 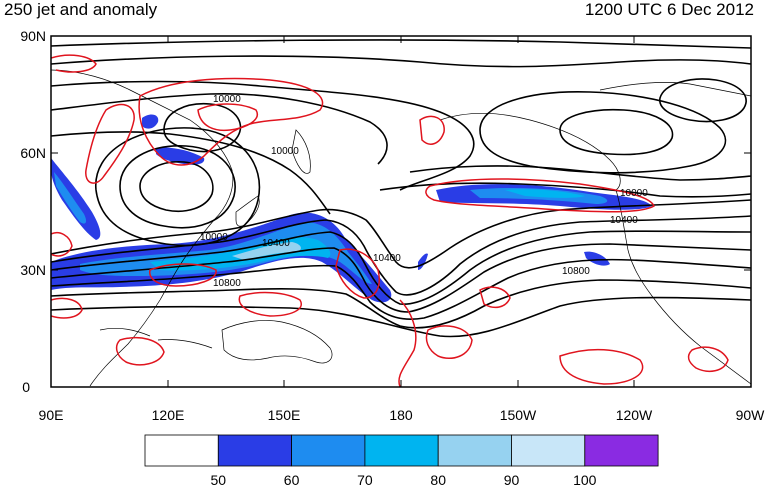 What do you see at coordinates (81, 9) in the screenshot?
I see `map-title: 250 jet and anomaly` at bounding box center [81, 9].